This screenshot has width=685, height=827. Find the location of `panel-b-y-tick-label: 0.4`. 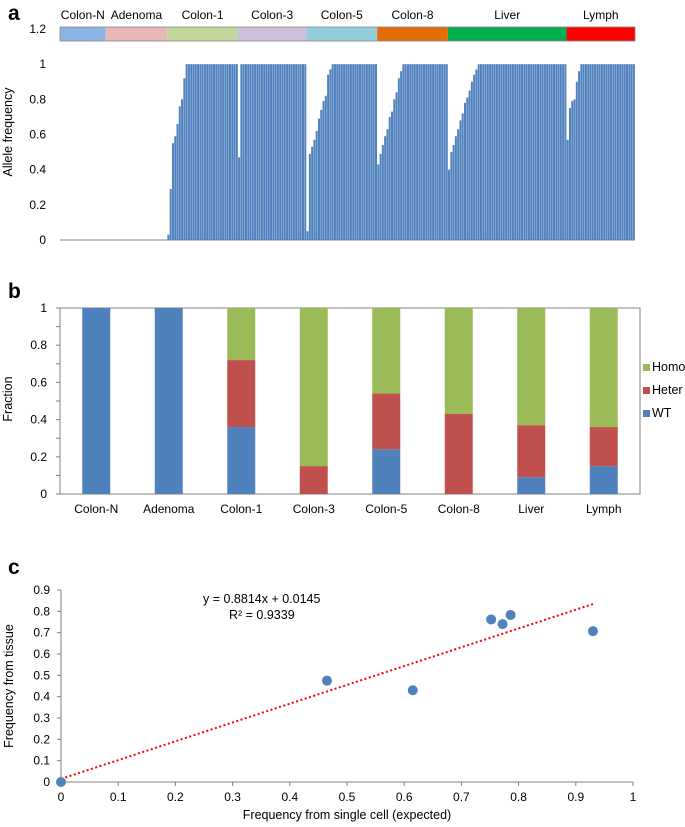

panel-b-y-tick-label: 0.4 is located at coordinates (38, 420).